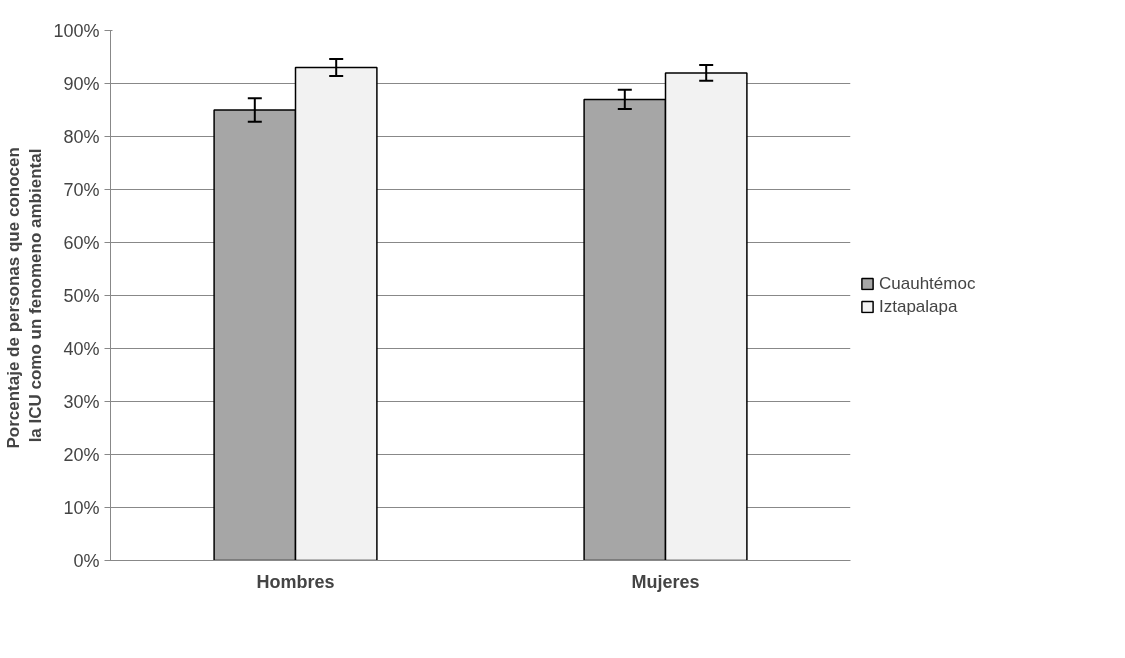  I want to click on y-tick-label: 40%, so click(81, 348).